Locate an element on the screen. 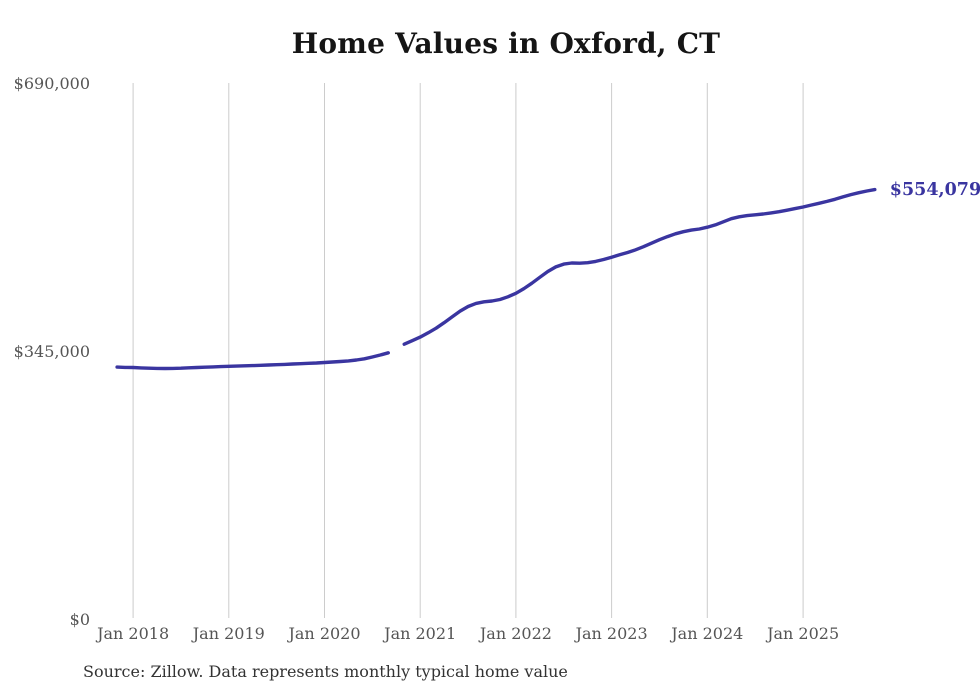  y-tick-label-690000: $690,000 is located at coordinates (51, 83).